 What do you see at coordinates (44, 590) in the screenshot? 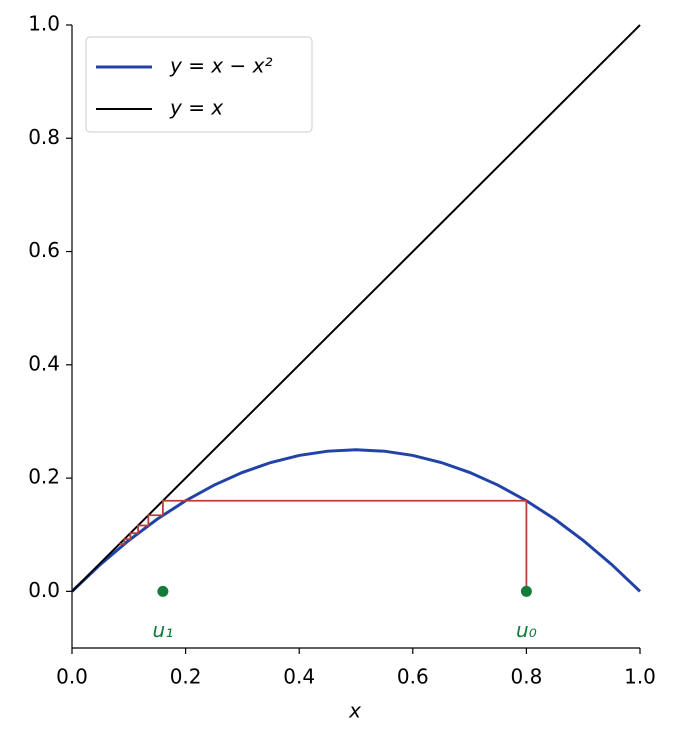
I see `y-tick-label: 0.0` at bounding box center [44, 590].